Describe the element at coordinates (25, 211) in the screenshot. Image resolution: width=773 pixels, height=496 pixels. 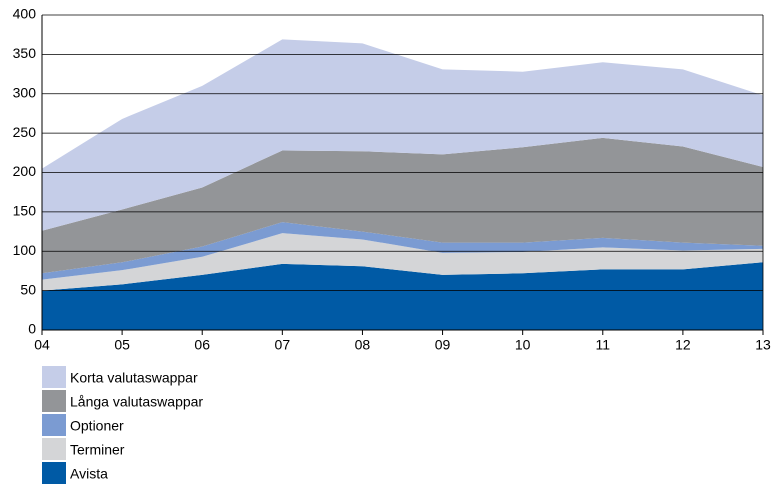
I see `y-tick-label: 150` at that location.